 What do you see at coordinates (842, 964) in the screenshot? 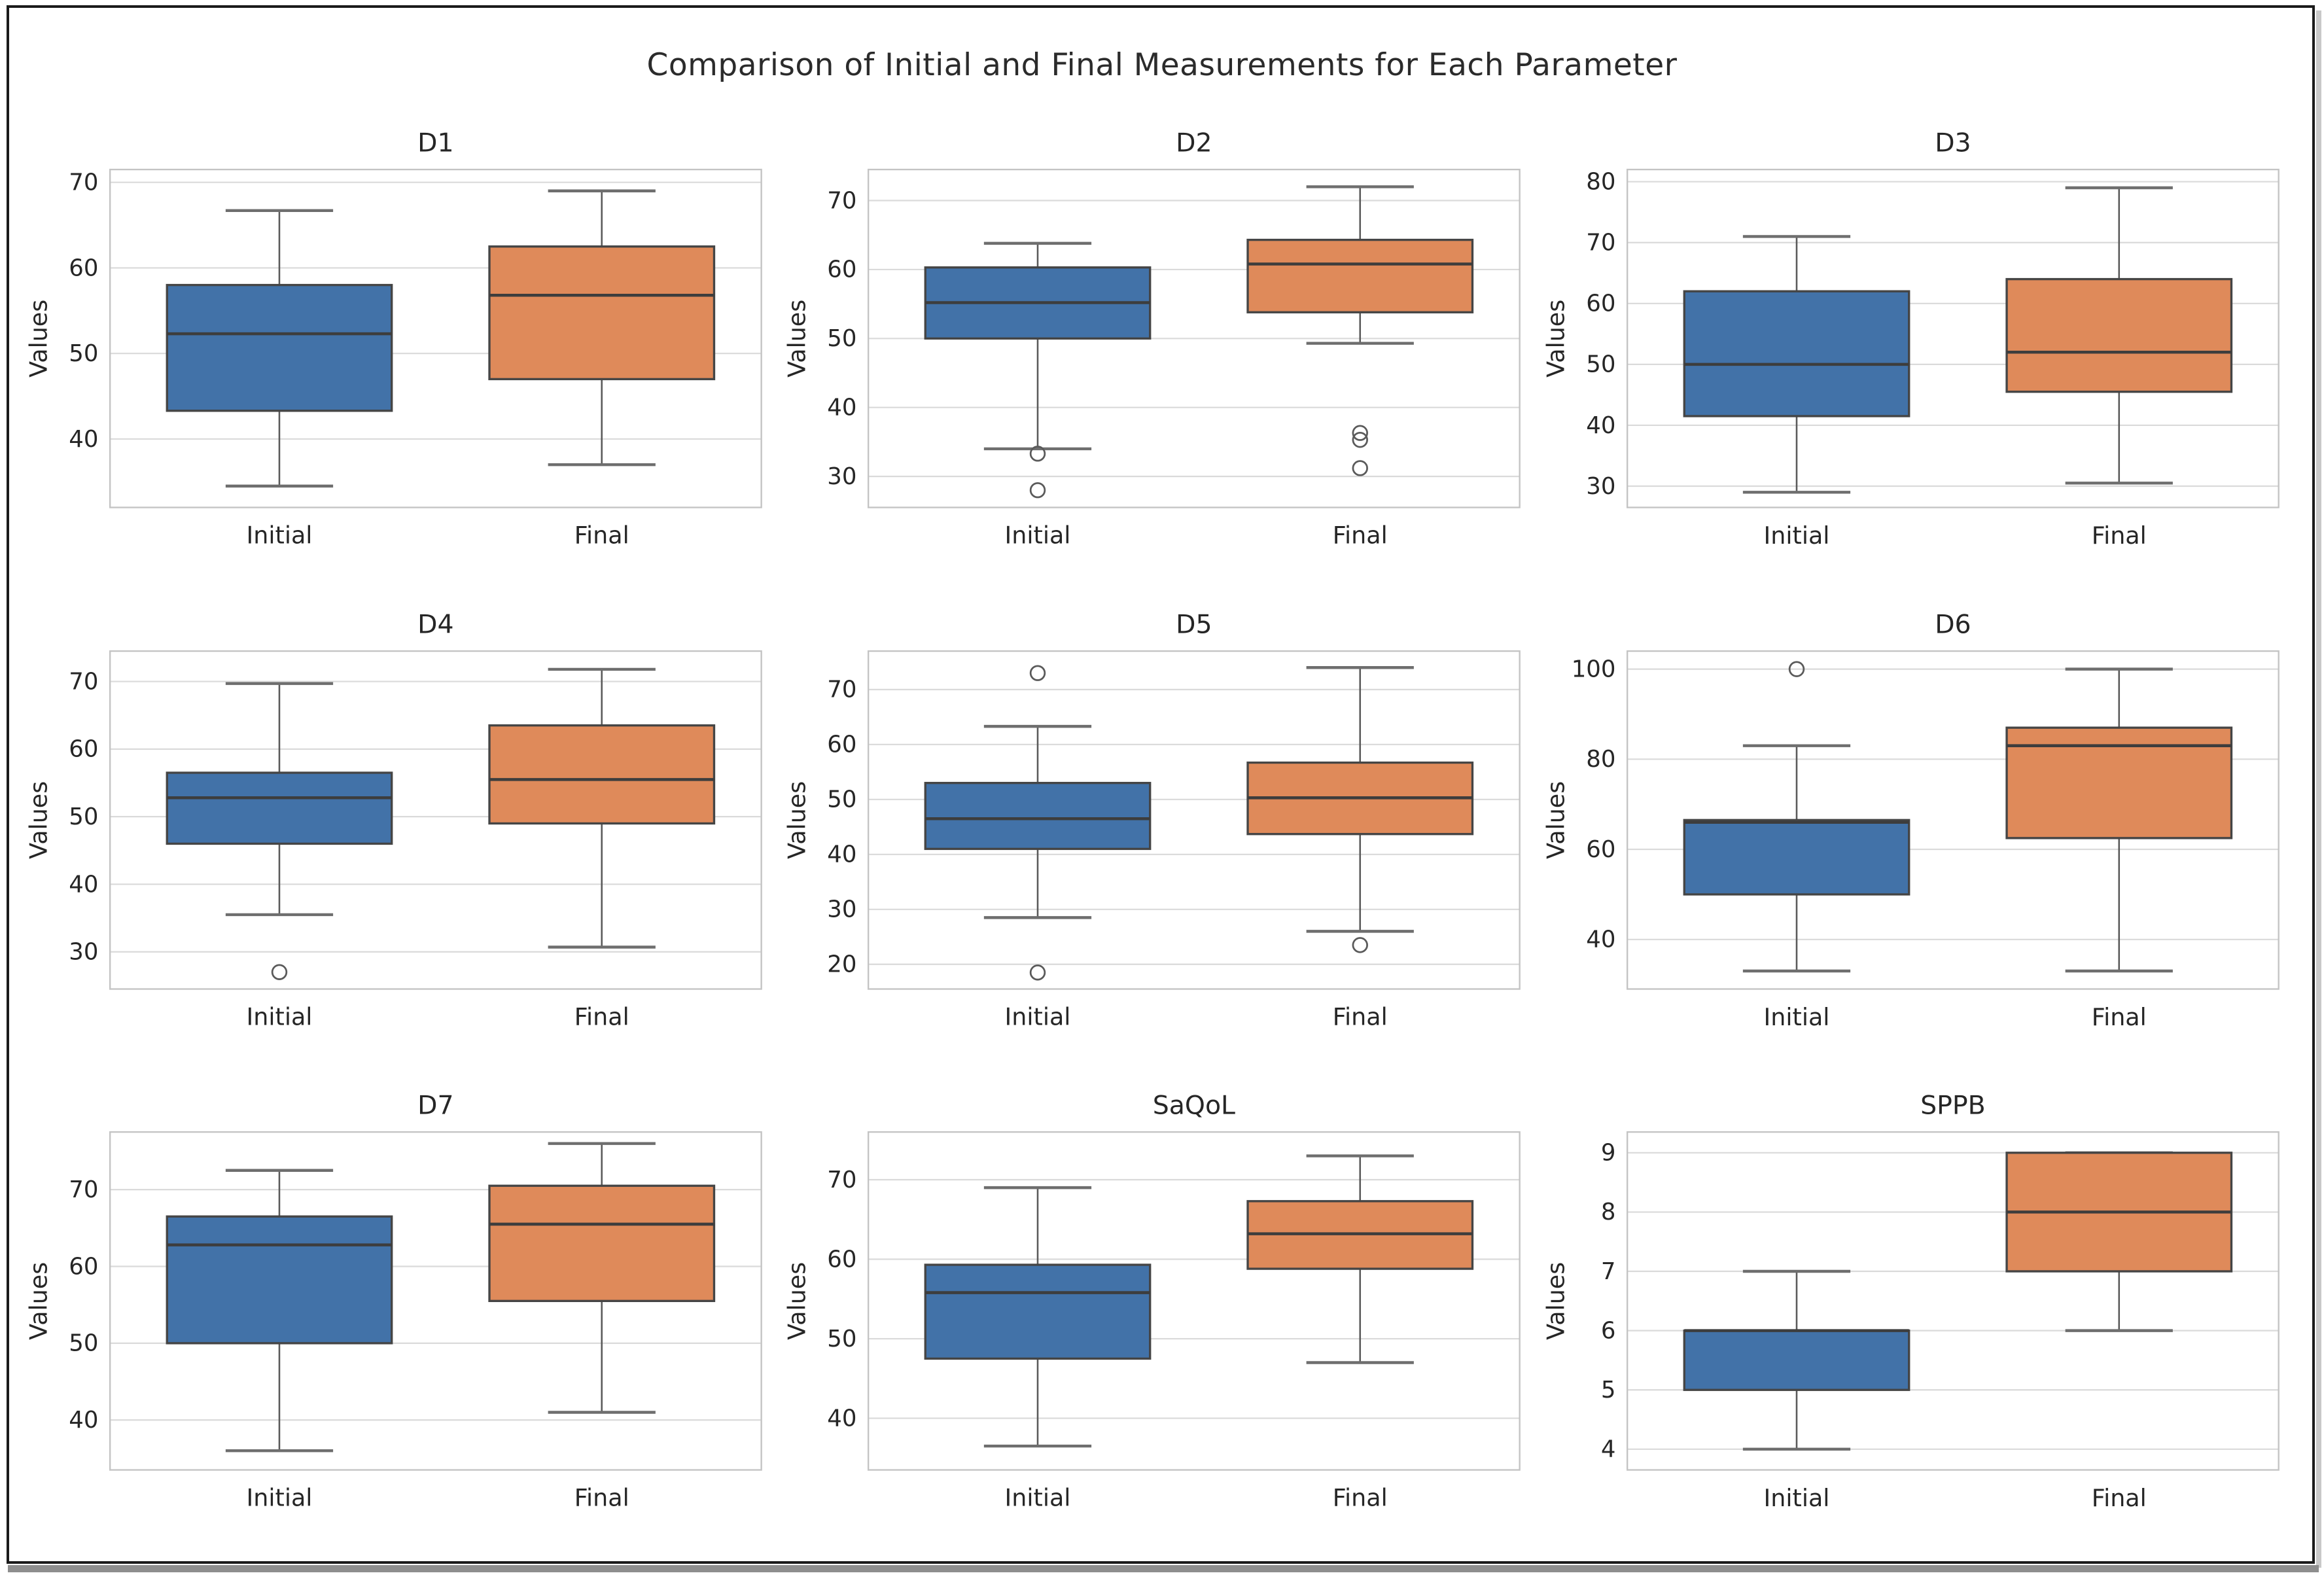
I see `y-tick-label: 20` at bounding box center [842, 964].